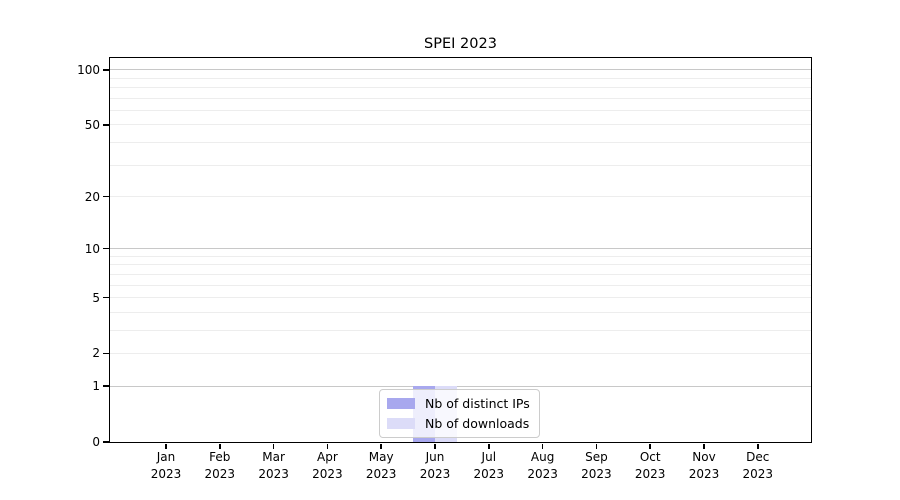 The width and height of the screenshot is (900, 500). What do you see at coordinates (459, 413) in the screenshot?
I see `legend: Nb of distinct IPs Nb of downloads` at bounding box center [459, 413].